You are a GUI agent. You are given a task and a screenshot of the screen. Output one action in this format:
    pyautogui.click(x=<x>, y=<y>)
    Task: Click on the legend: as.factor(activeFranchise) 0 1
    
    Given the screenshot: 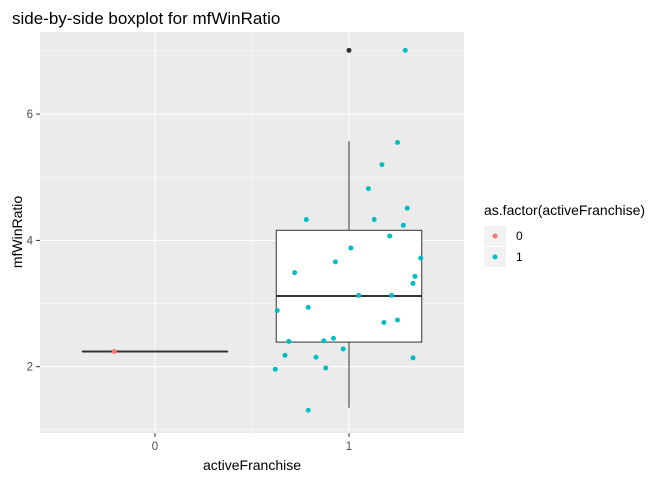 What is the action you would take?
    pyautogui.click(x=564, y=234)
    